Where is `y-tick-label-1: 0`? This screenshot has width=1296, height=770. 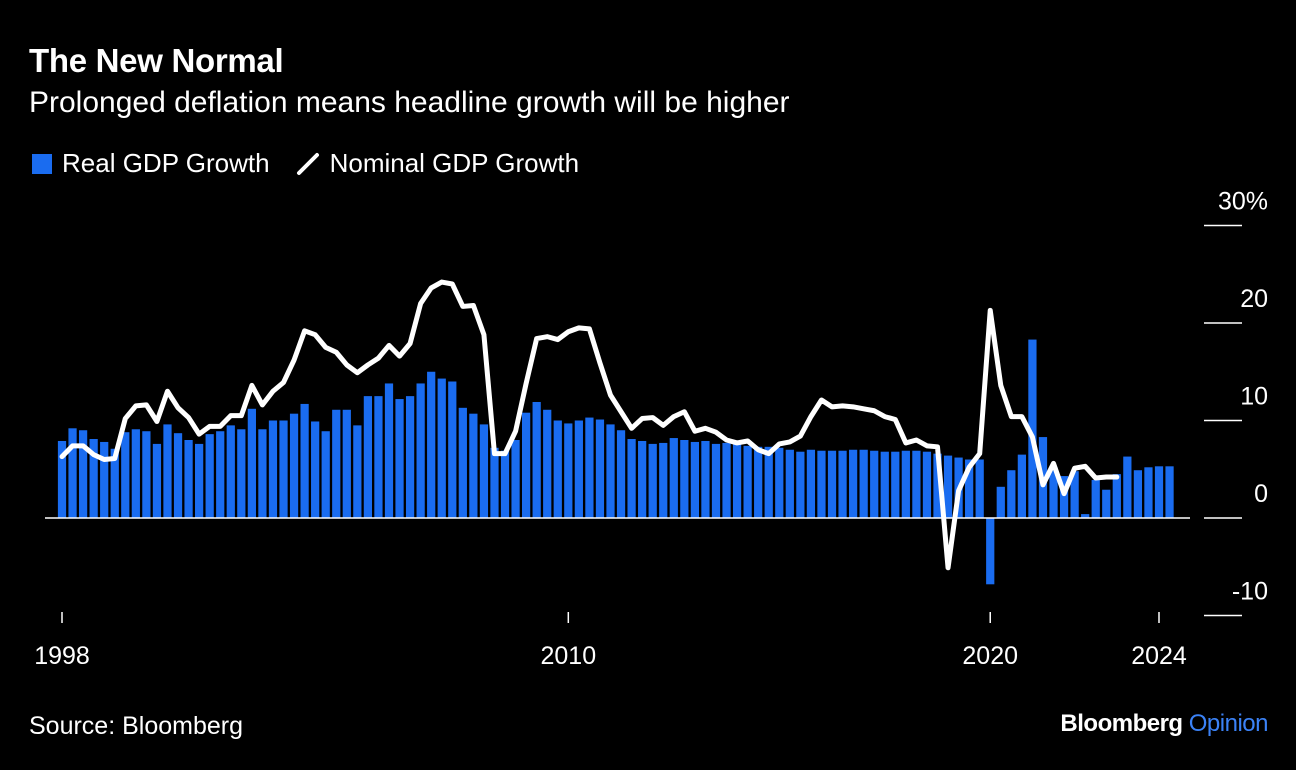 y-tick-label-1: 0 is located at coordinates (1261, 494).